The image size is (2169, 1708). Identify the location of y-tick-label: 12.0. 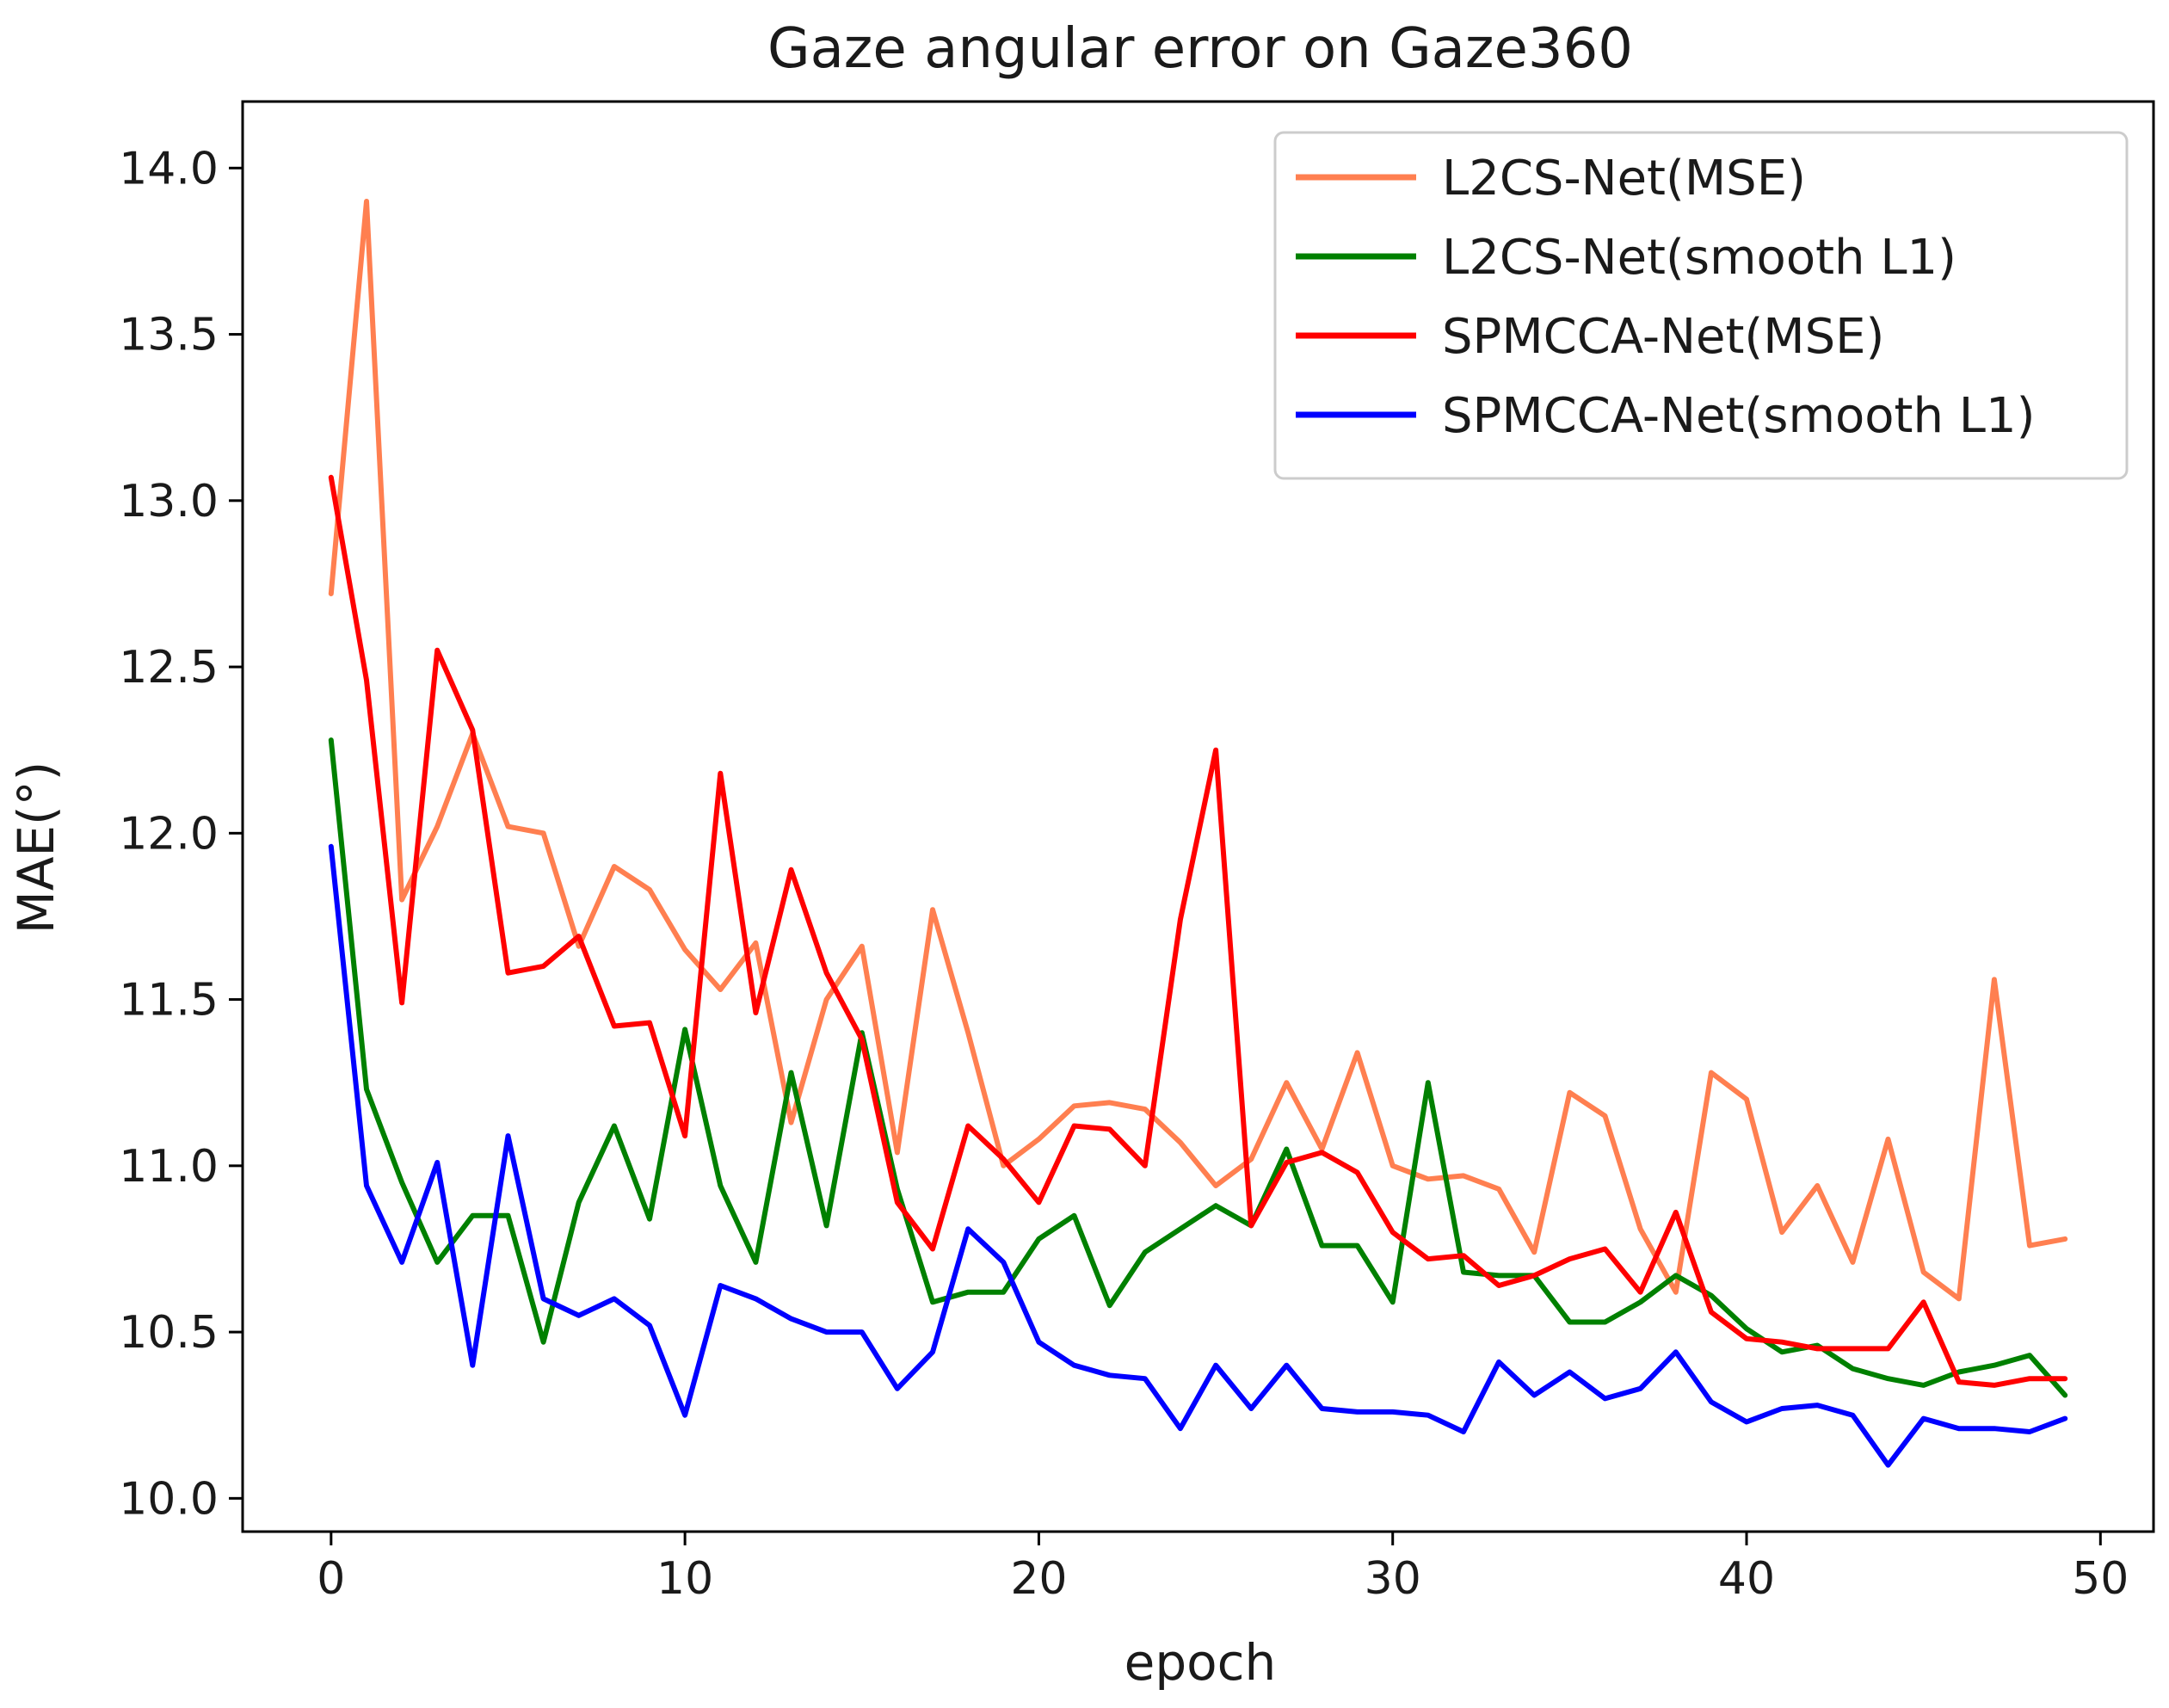
(169, 834).